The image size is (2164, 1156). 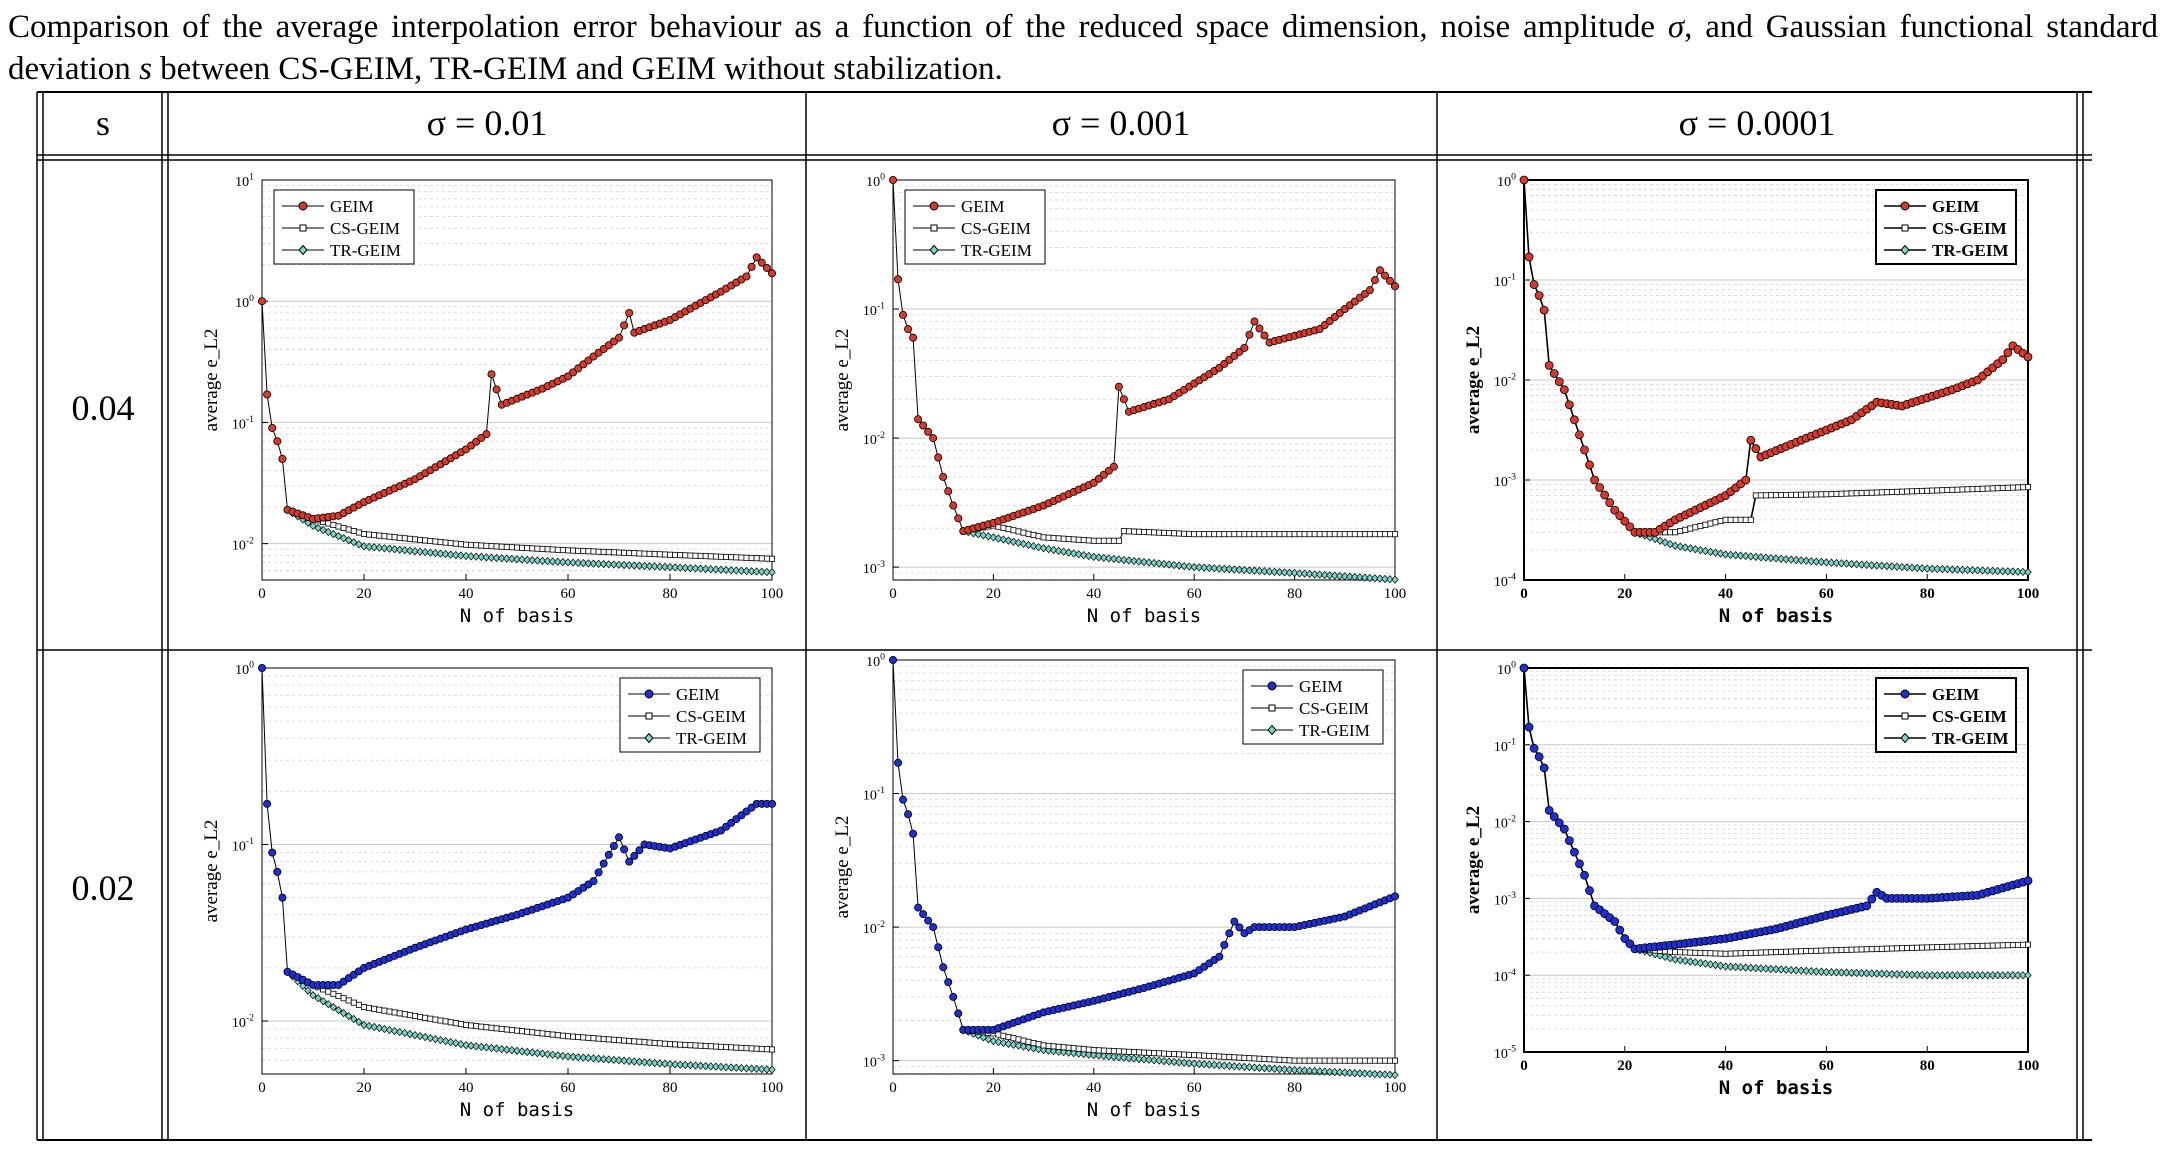 I want to click on legend-label: CS-GEIM, so click(x=1969, y=716).